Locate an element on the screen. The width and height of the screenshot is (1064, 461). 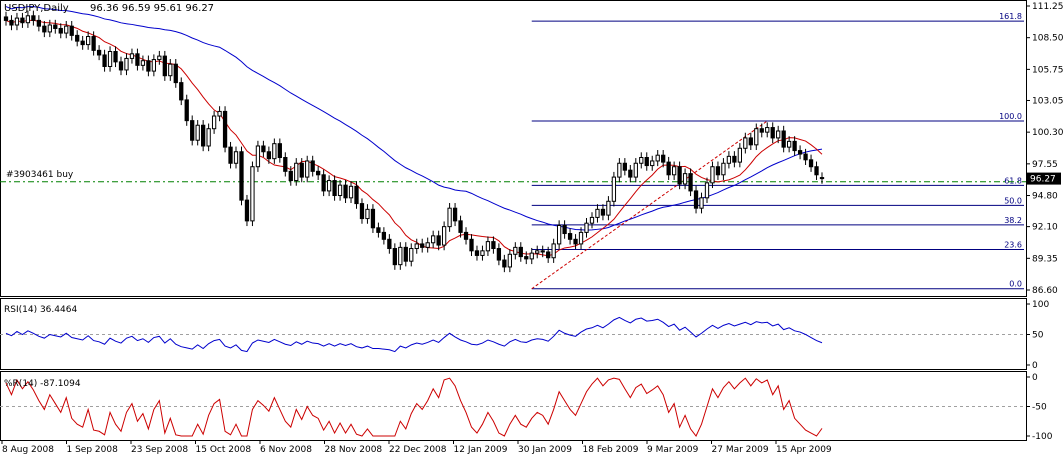
fib-trend-line is located at coordinates (649, 205).